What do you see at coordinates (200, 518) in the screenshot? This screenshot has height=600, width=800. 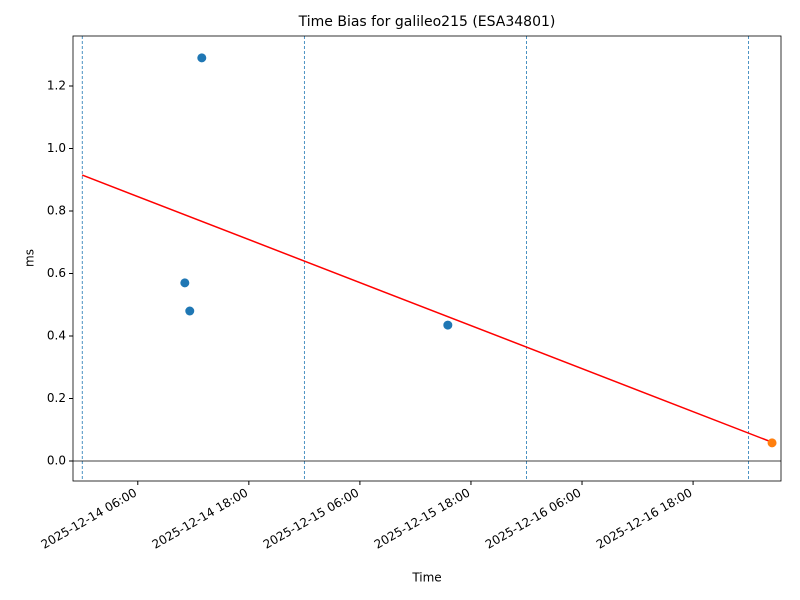 I see `x-tick-label: 2025-12-14 18:00` at bounding box center [200, 518].